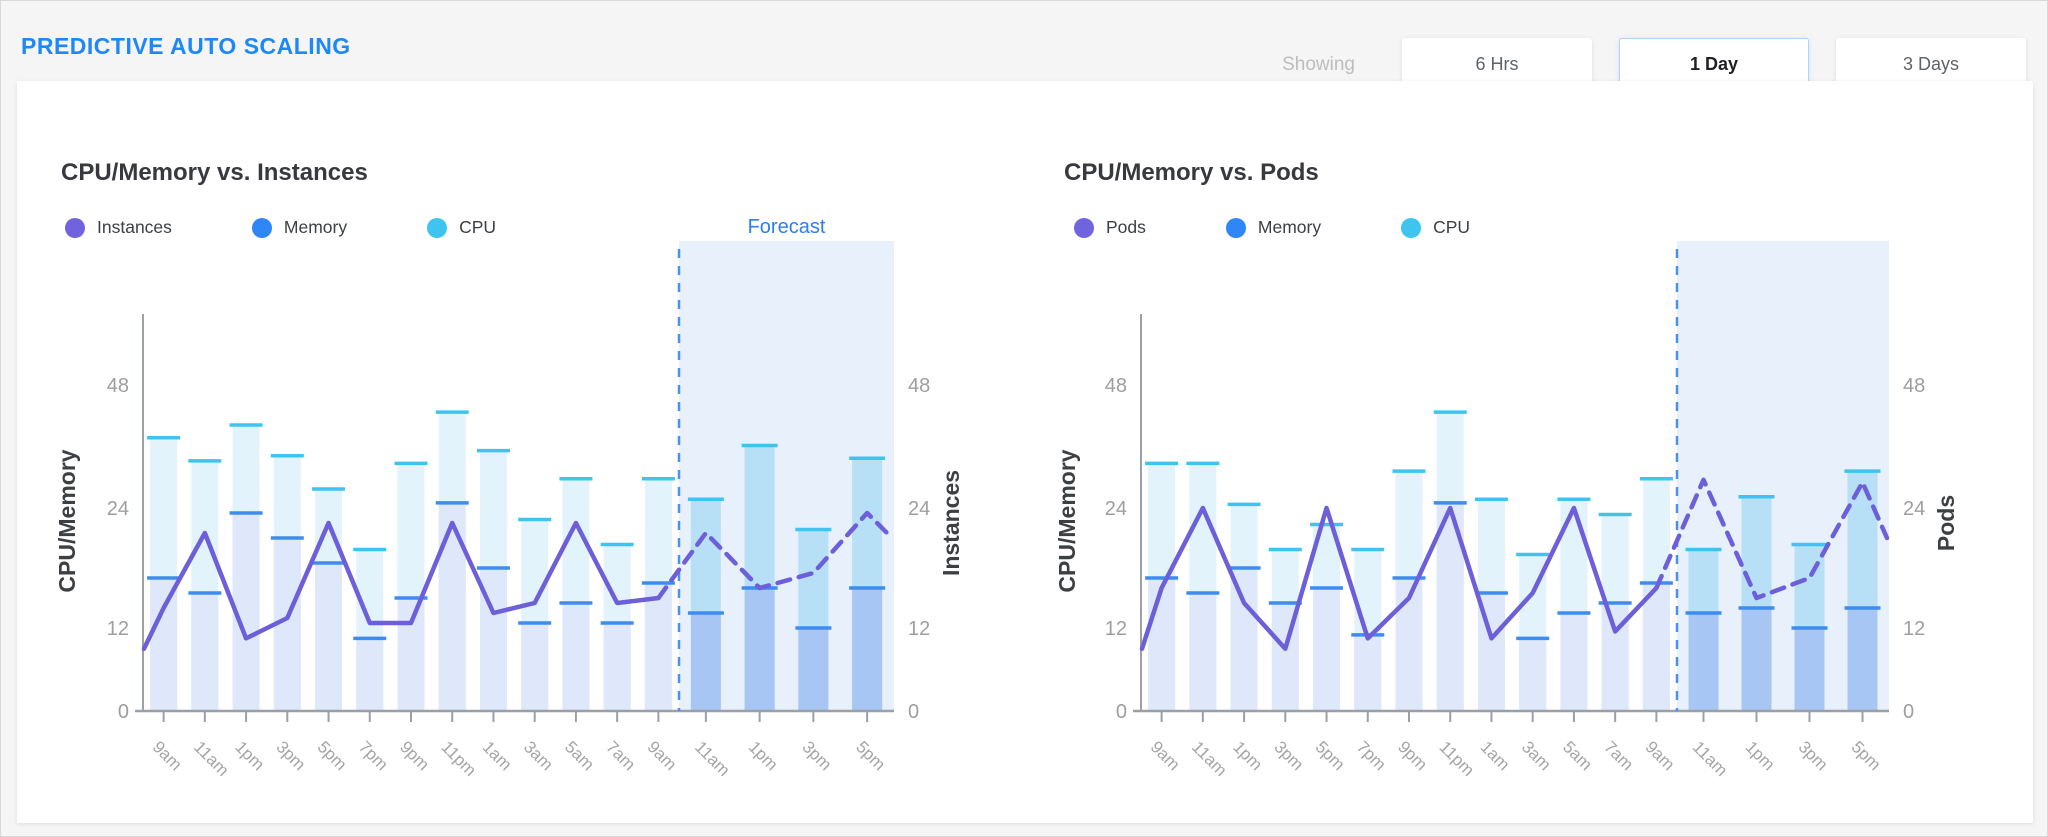 This screenshot has height=837, width=2048. I want to click on legend-item-instances: Instances, so click(118, 227).